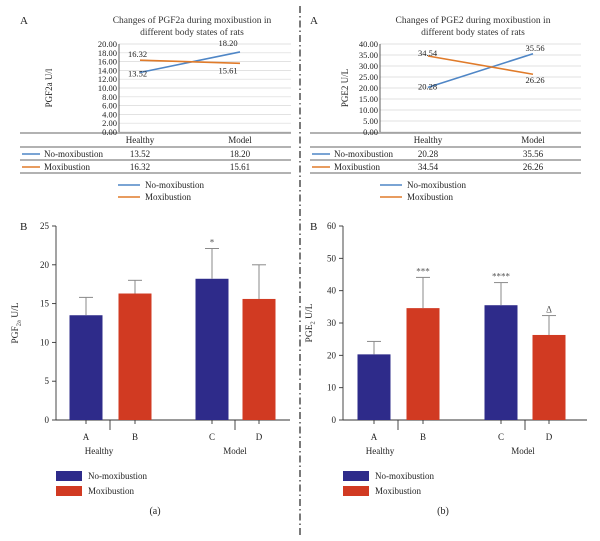 The width and height of the screenshot is (600, 541). I want to click on data-label: 13.52, so click(137, 74).